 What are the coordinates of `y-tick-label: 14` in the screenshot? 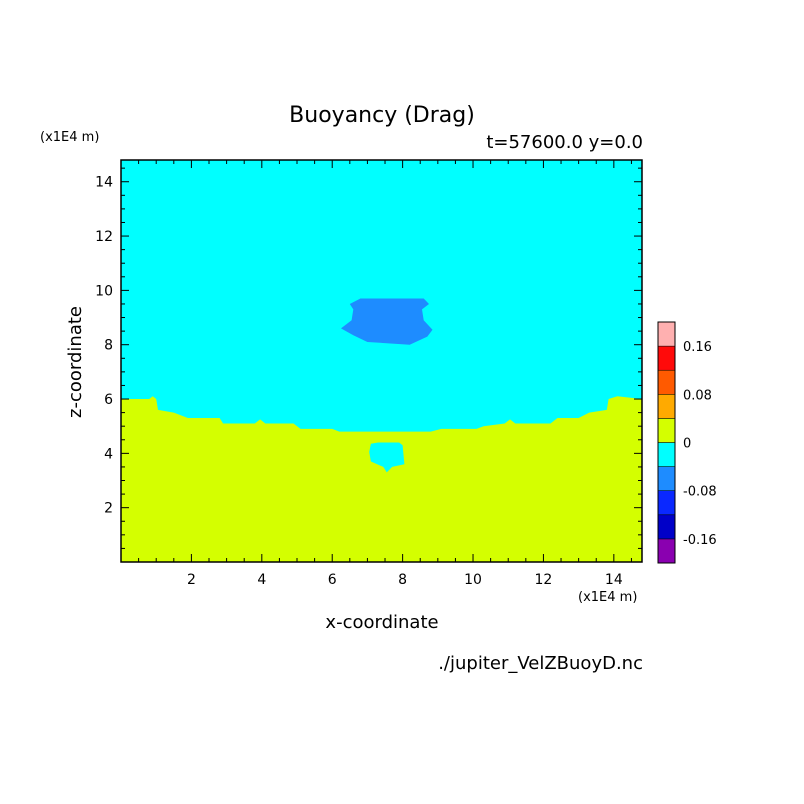 It's located at (104, 183).